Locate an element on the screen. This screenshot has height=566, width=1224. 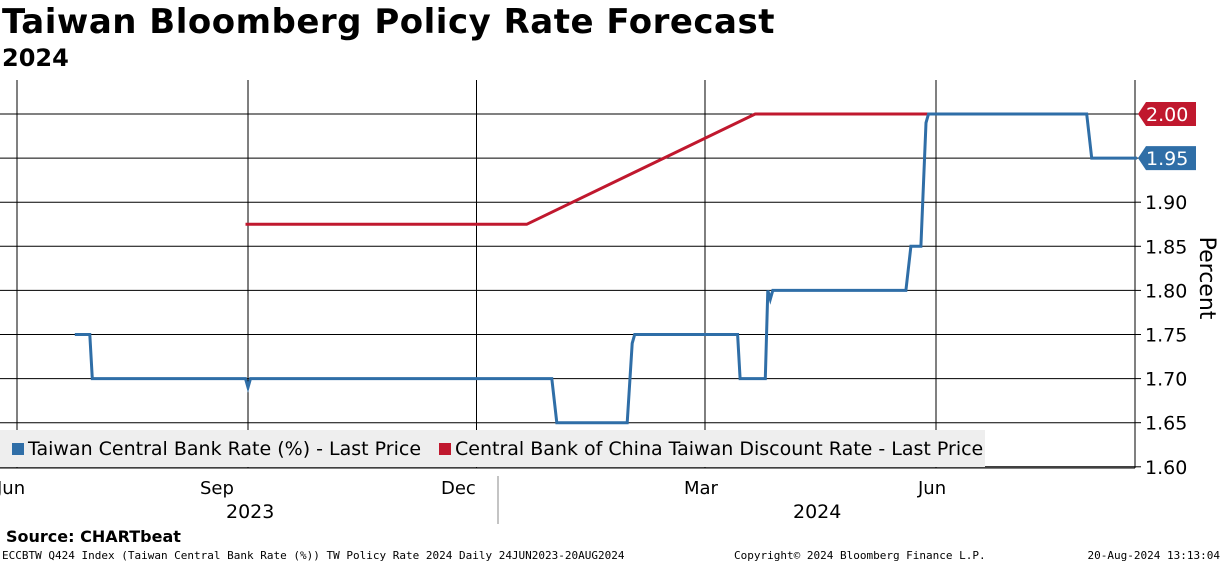
legend-swatch-blue is located at coordinates (18, 448).